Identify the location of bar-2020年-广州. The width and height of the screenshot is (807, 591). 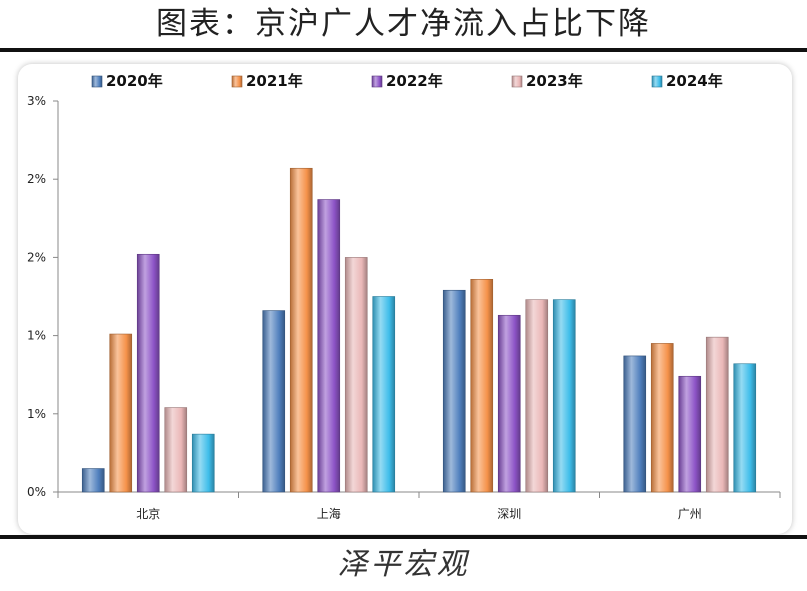
(635, 424).